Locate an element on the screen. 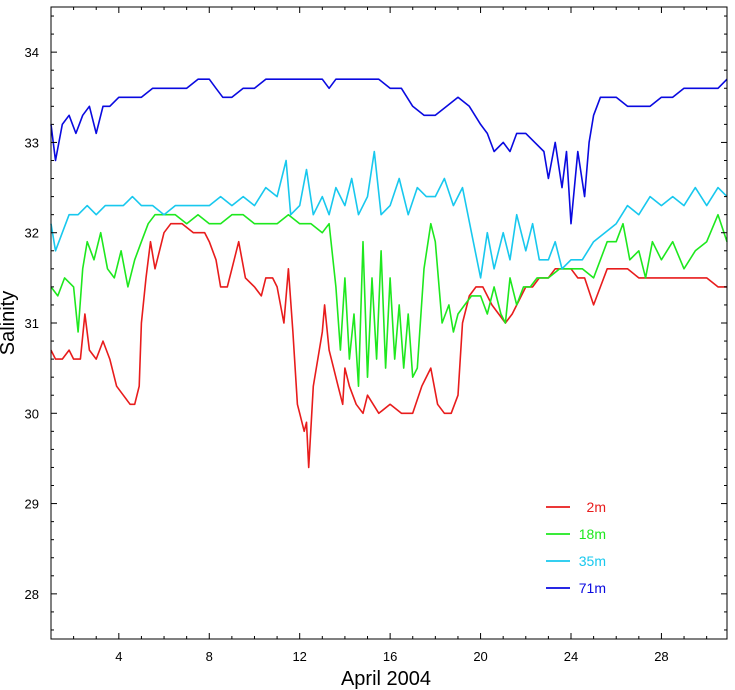 This screenshot has width=735, height=690. y-tick-label: 31 is located at coordinates (32, 323).